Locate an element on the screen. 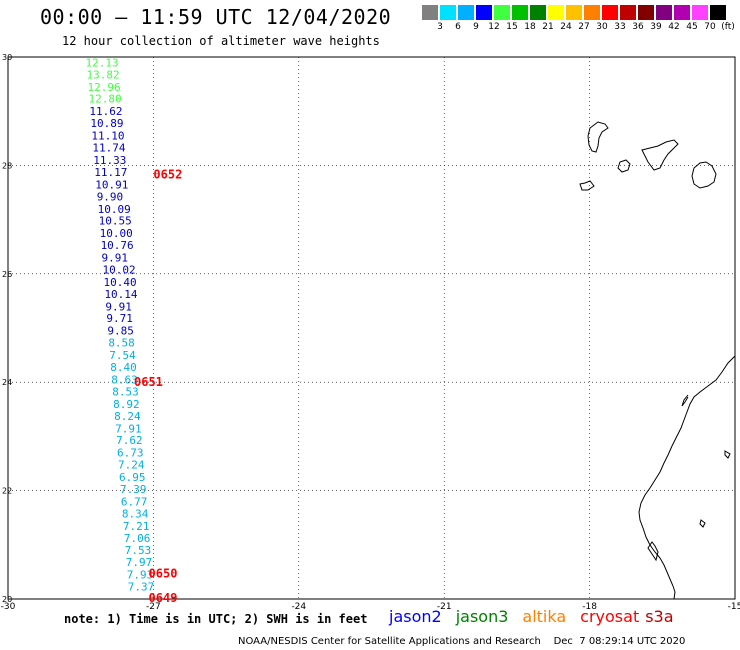 The image size is (740, 650). swh-value-label: 10.40 is located at coordinates (119, 282).